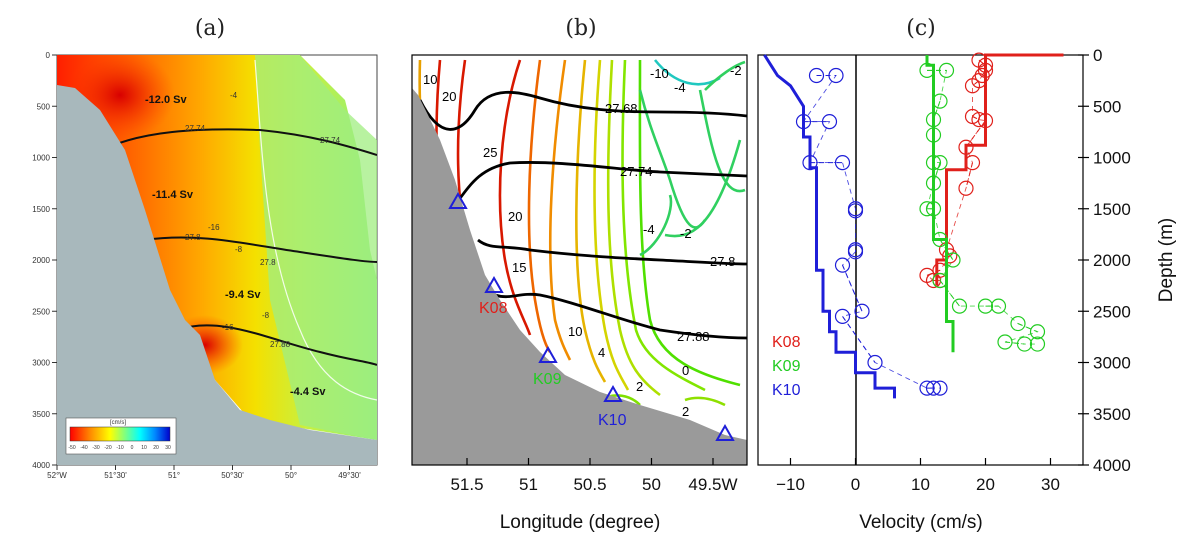  What do you see at coordinates (786, 342) in the screenshot?
I see `legend-k08: K08` at bounding box center [786, 342].